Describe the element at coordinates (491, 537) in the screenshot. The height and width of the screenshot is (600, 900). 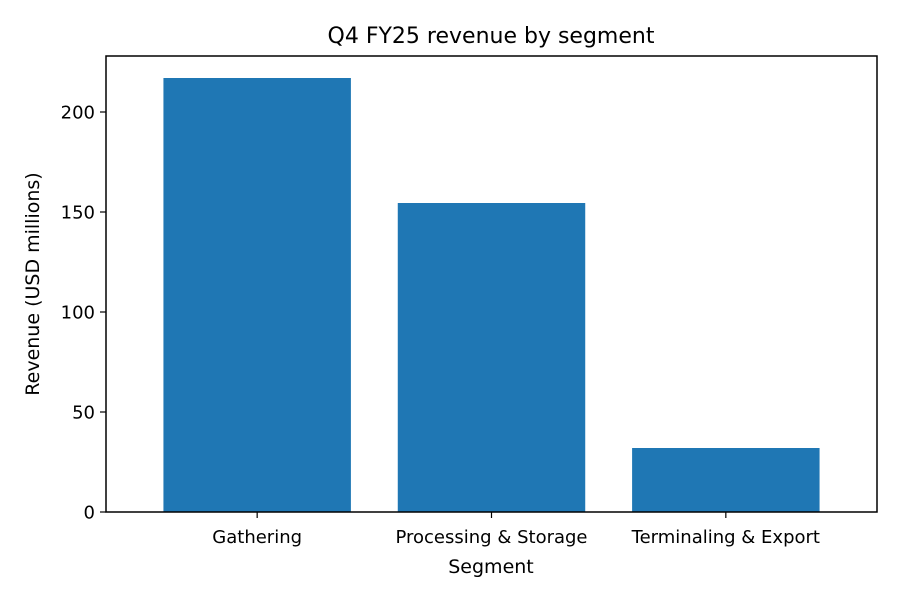
I see `x-tick-label: Processing & Storage` at that location.